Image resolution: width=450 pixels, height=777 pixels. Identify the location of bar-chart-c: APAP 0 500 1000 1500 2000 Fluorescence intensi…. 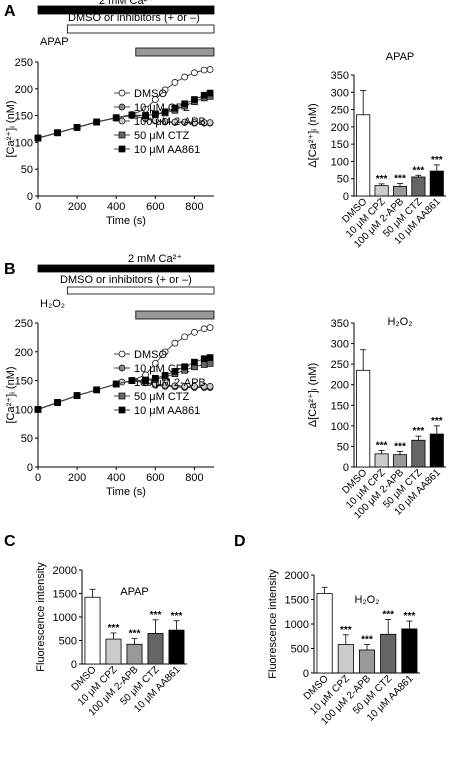
(111, 640).